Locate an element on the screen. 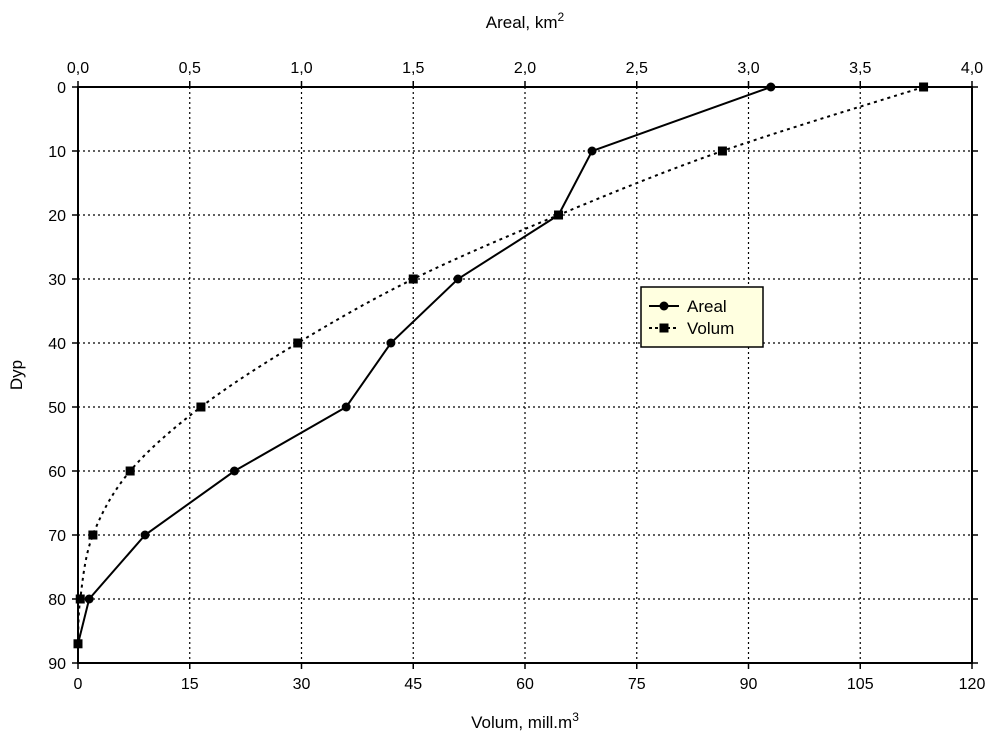 Image resolution: width=992 pixels, height=740 pixels. top-tick-label: 3,0 is located at coordinates (748, 68).